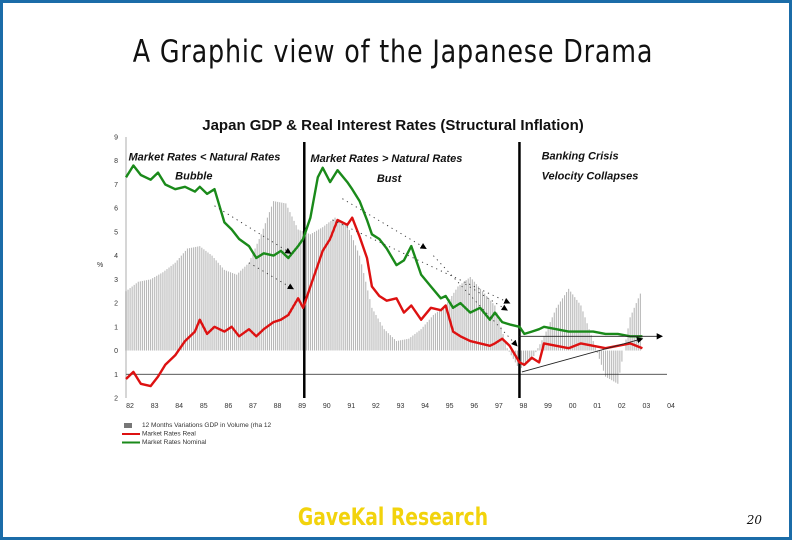 Image resolution: width=792 pixels, height=540 pixels. What do you see at coordinates (548, 406) in the screenshot?
I see `x-tick-label: 99` at bounding box center [548, 406].